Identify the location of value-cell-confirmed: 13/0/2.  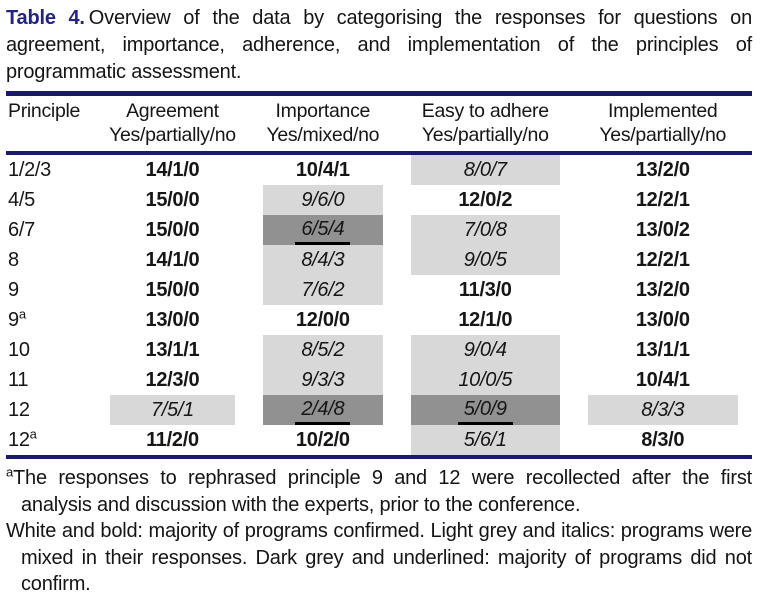
(663, 230).